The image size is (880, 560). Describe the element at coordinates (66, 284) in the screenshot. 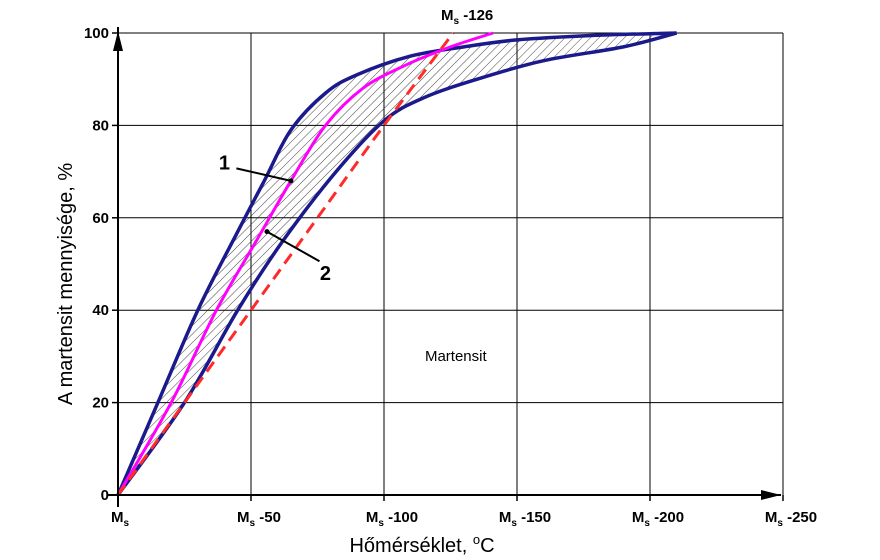

I see `y-axis-title: A martensit mennyisége, %` at that location.